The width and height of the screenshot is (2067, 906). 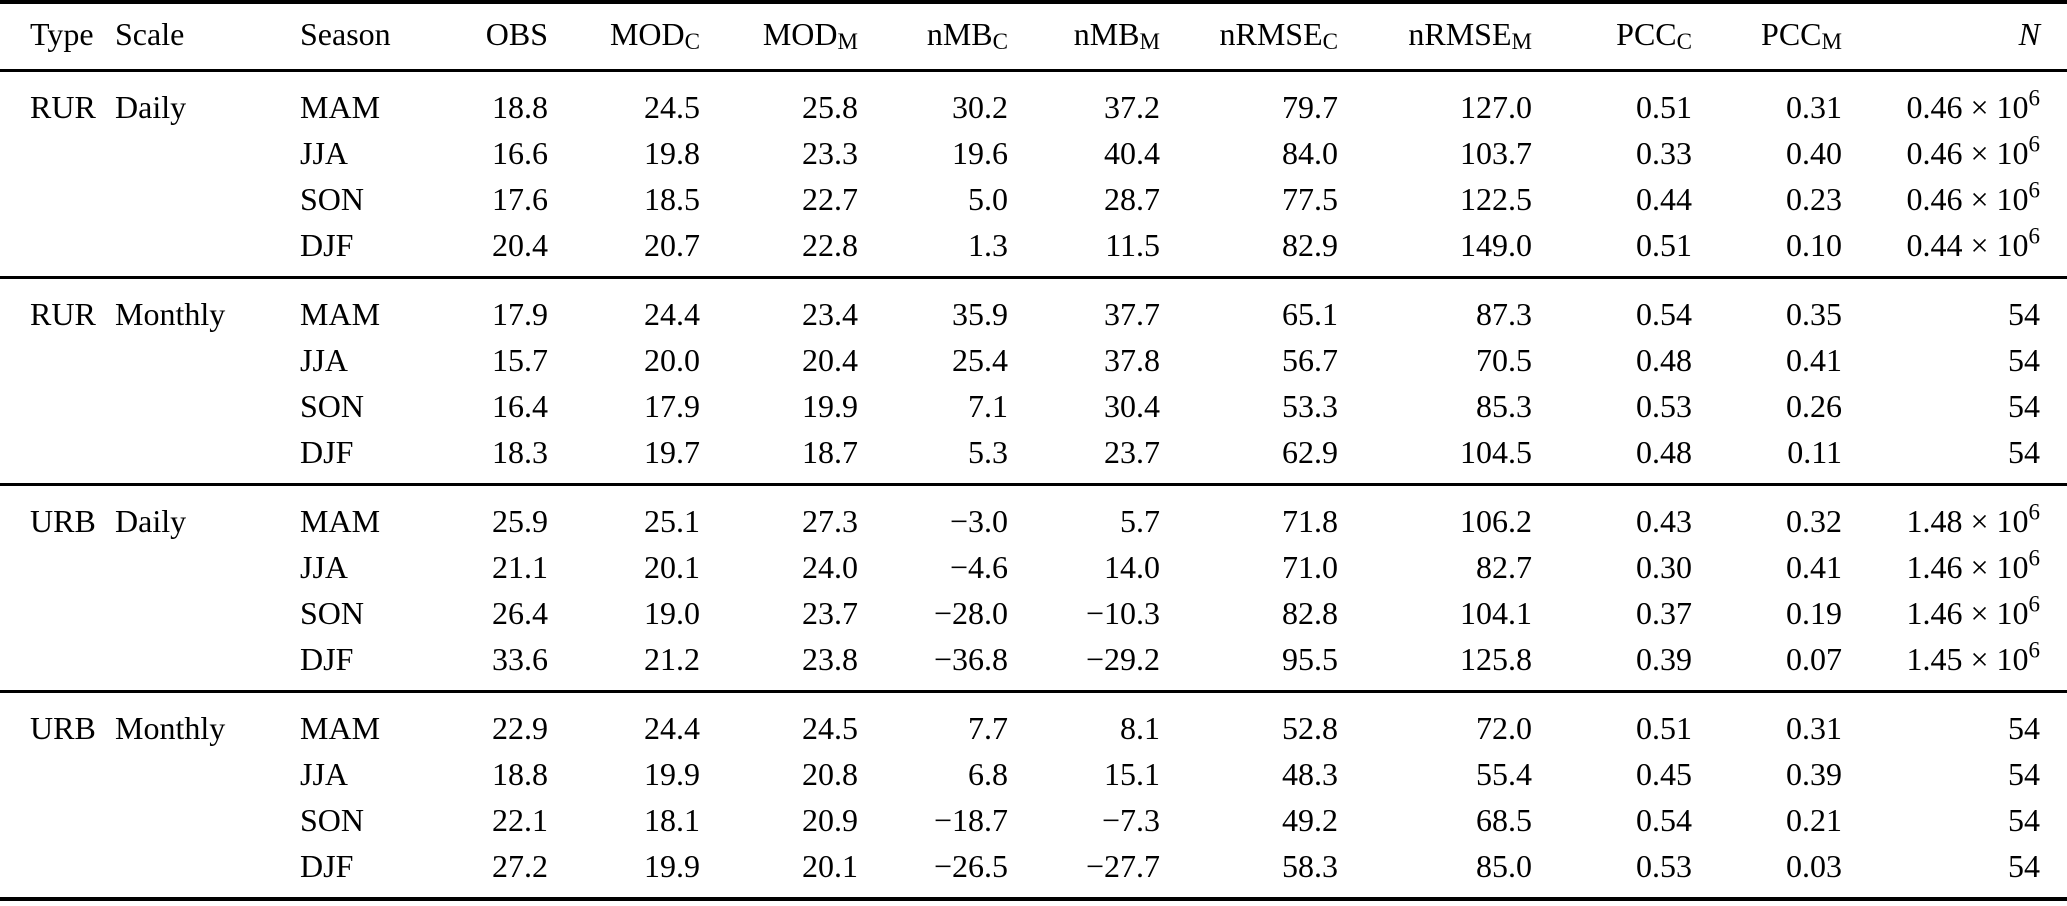 What do you see at coordinates (1132, 566) in the screenshot?
I see `cell-nmb_m: 14.0` at bounding box center [1132, 566].